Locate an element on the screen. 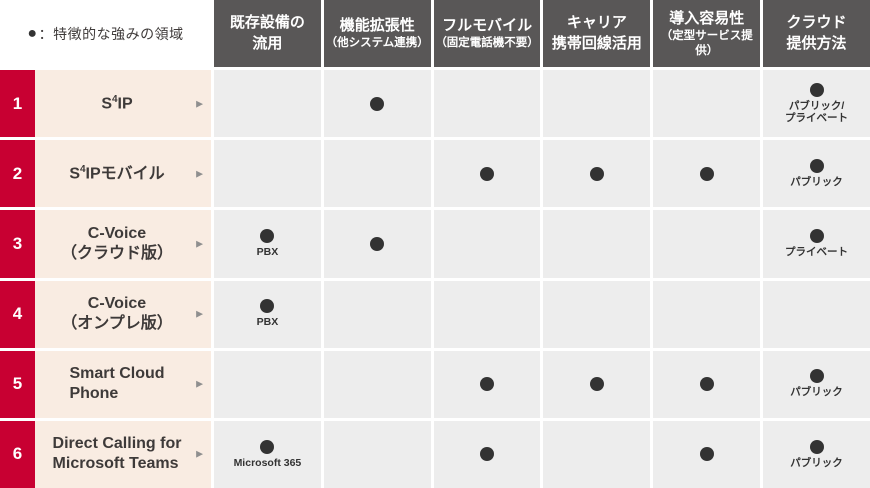 Image resolution: width=870 pixels, height=488 pixels. row-4: 4 C-Voice （オンプレ版） ▶ PBX is located at coordinates (435, 314).